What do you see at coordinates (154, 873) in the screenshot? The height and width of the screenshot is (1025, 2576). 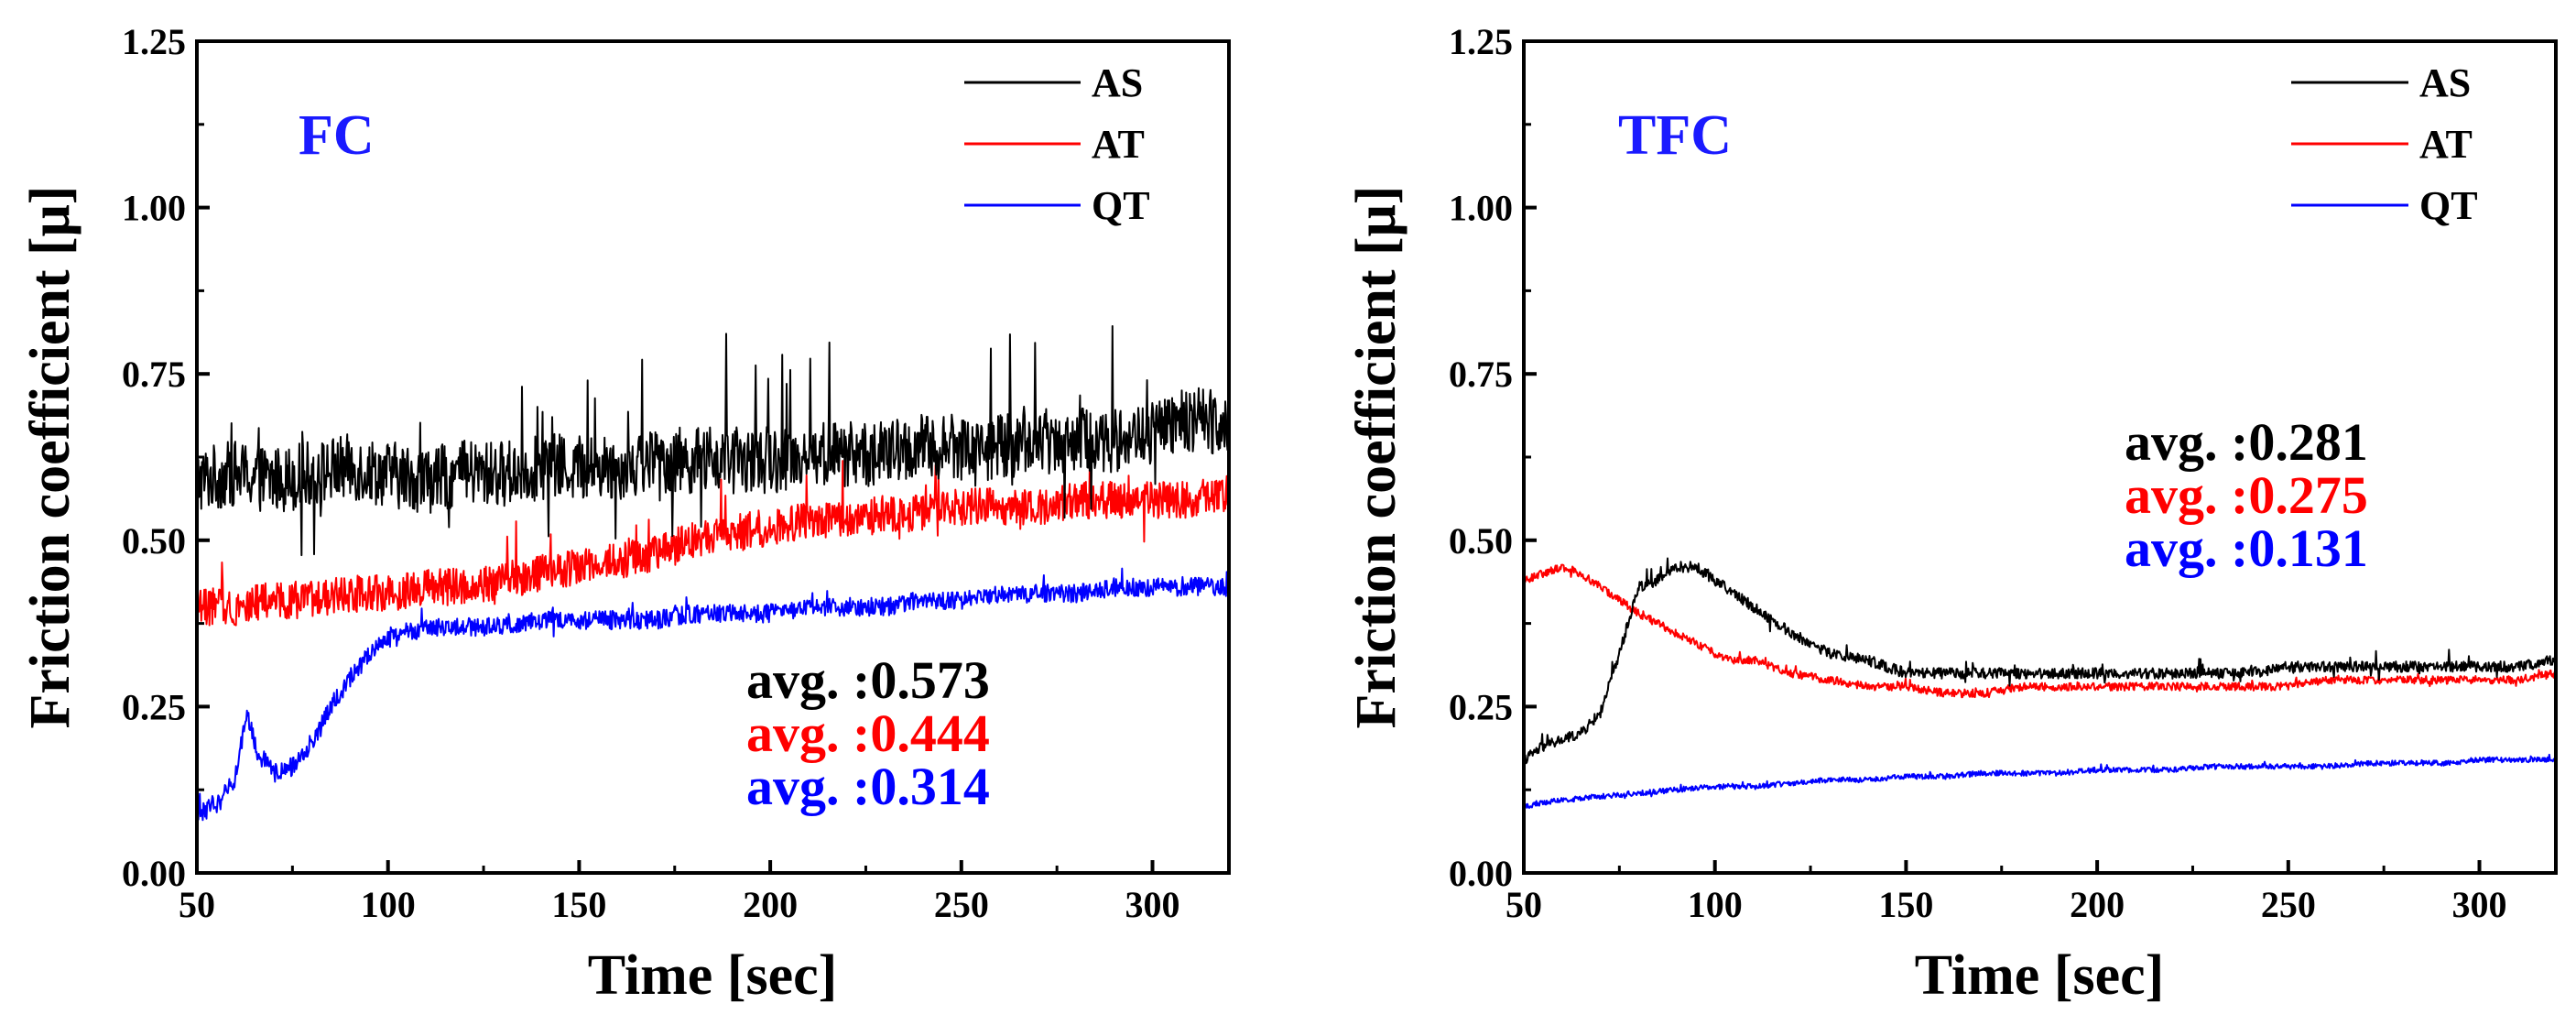 I see `fc-y-tick-label: 0.00` at bounding box center [154, 873].